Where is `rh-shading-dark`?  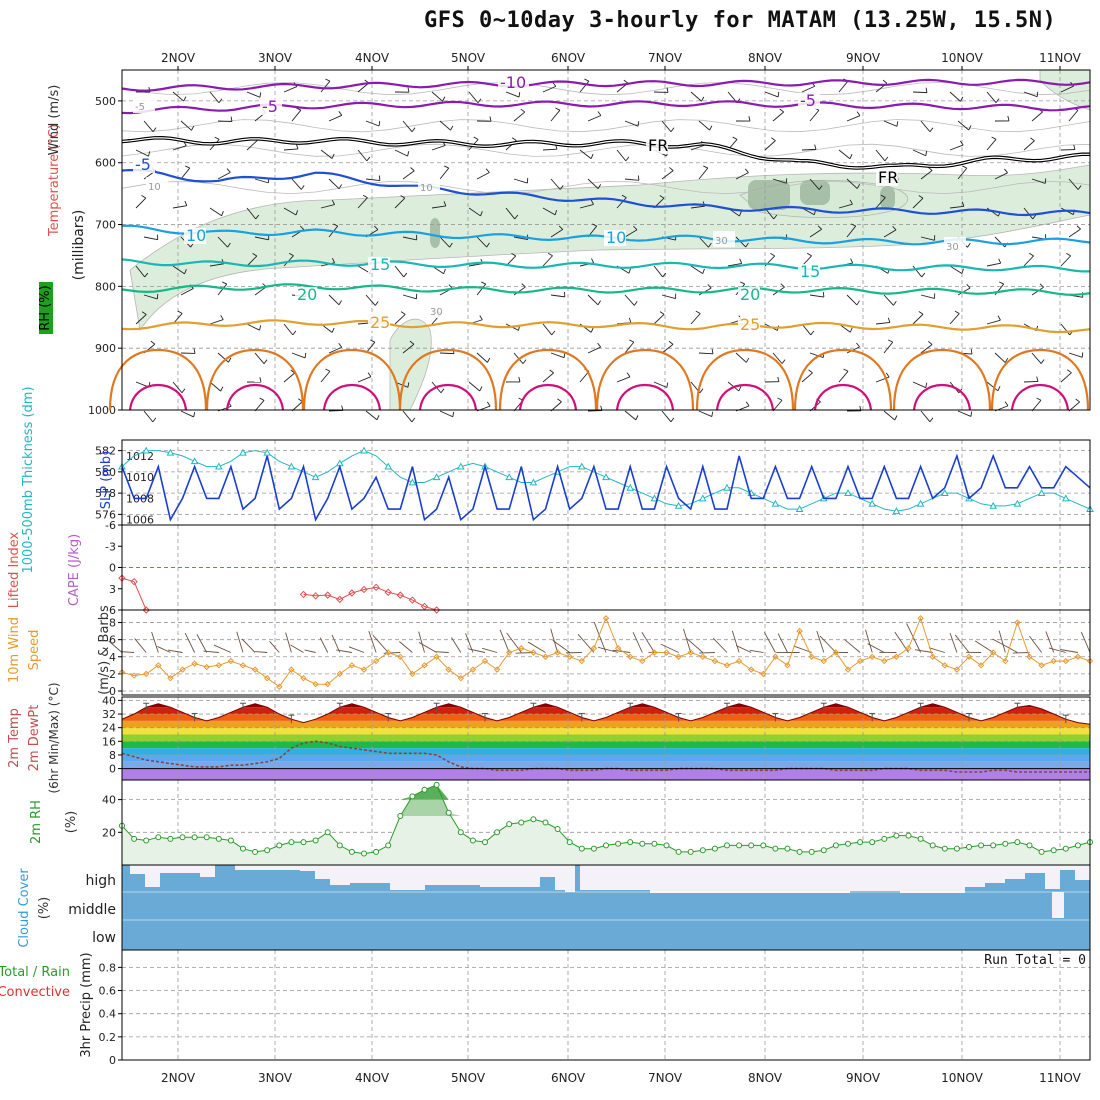 rh-shading-dark is located at coordinates (435, 233).